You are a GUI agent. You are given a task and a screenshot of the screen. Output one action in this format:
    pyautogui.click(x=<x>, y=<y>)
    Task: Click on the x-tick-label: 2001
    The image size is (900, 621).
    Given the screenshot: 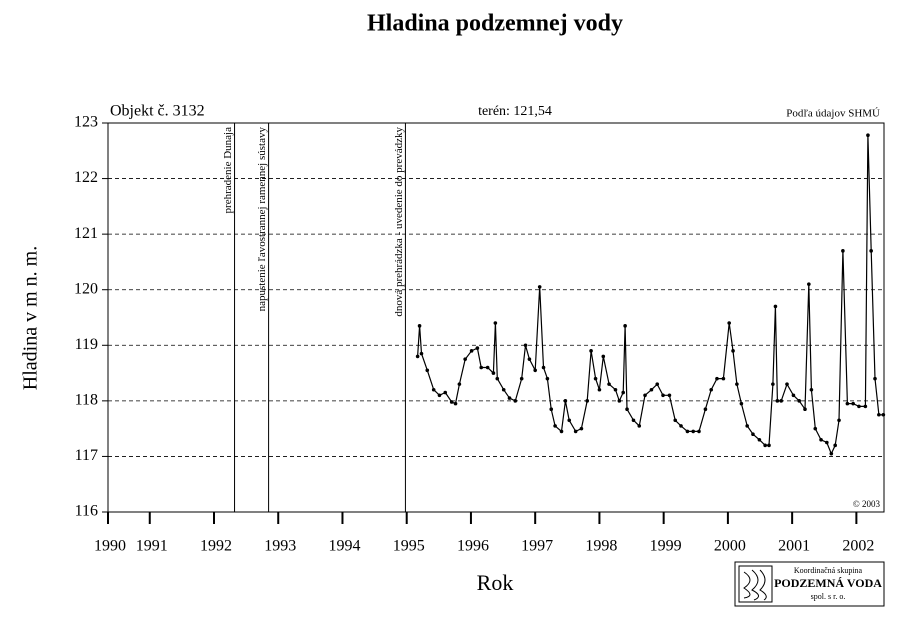 What is the action you would take?
    pyautogui.click(x=794, y=546)
    